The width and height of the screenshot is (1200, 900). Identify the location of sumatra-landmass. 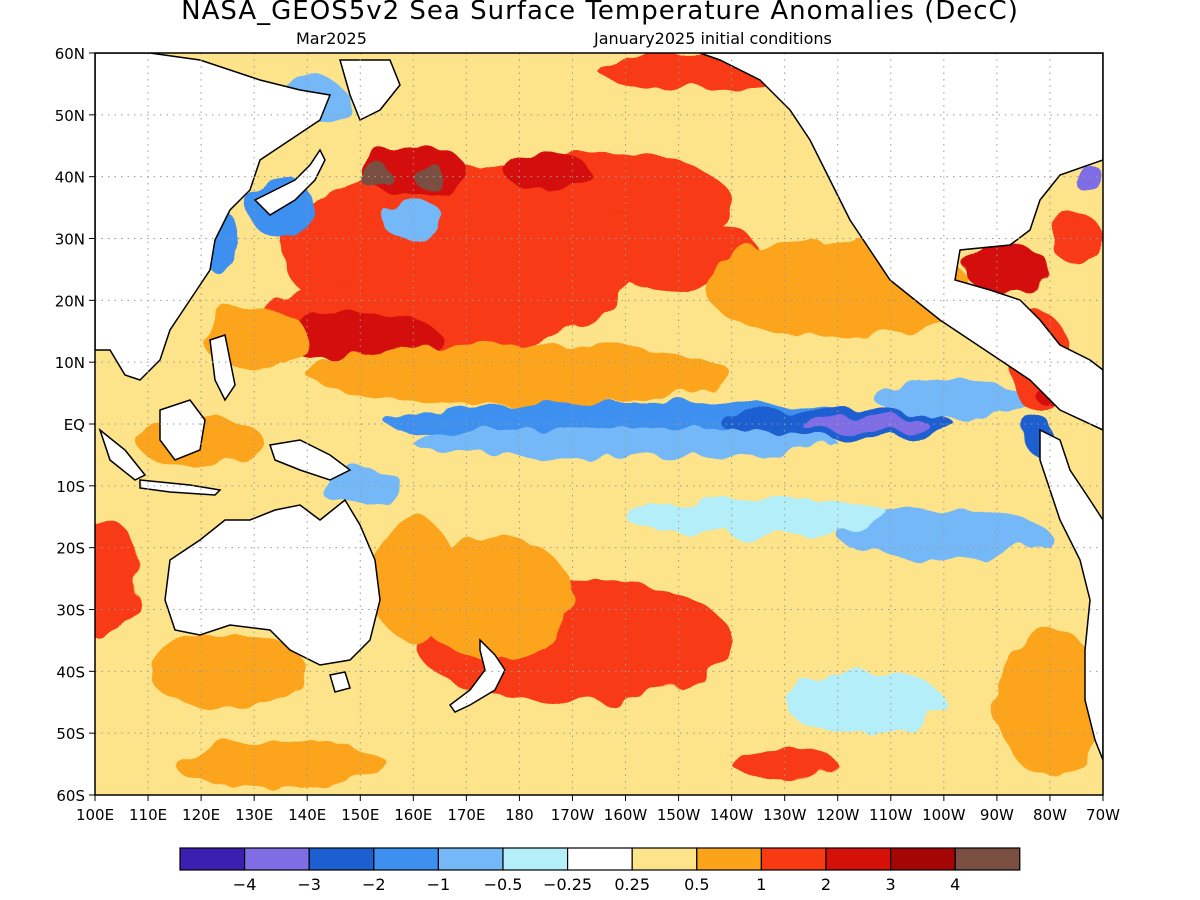
(122, 454).